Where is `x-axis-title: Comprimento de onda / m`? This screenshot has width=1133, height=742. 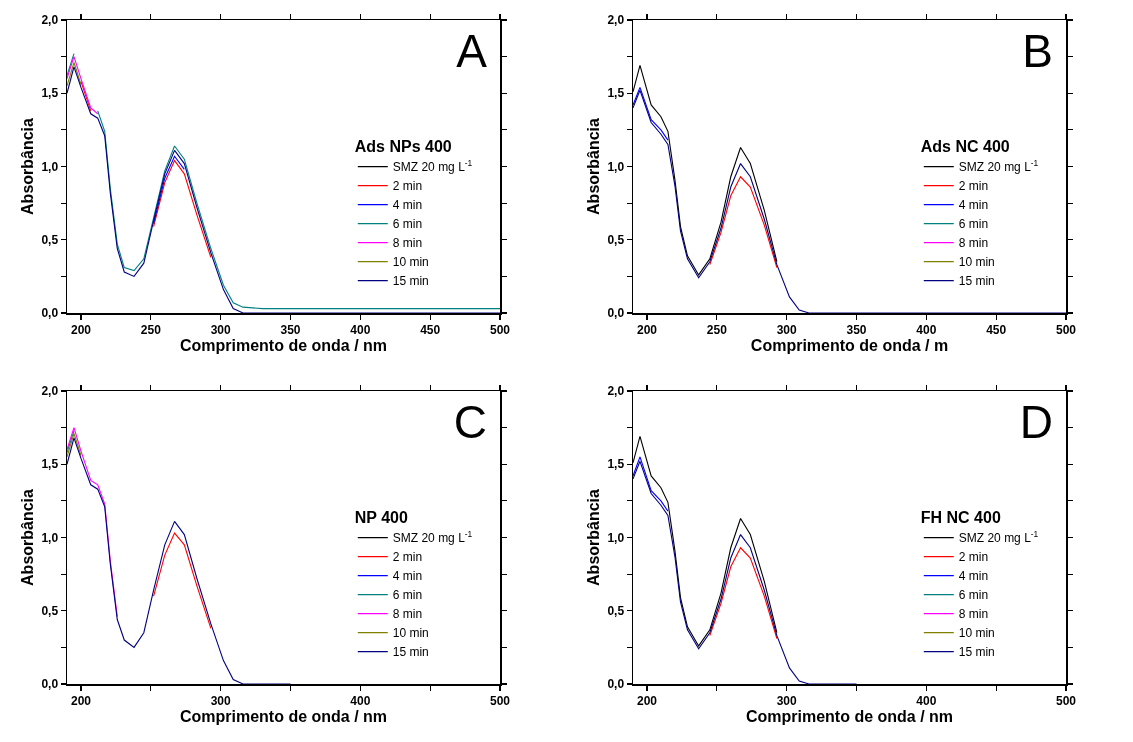
x-axis-title: Comprimento de onda / m is located at coordinates (849, 345).